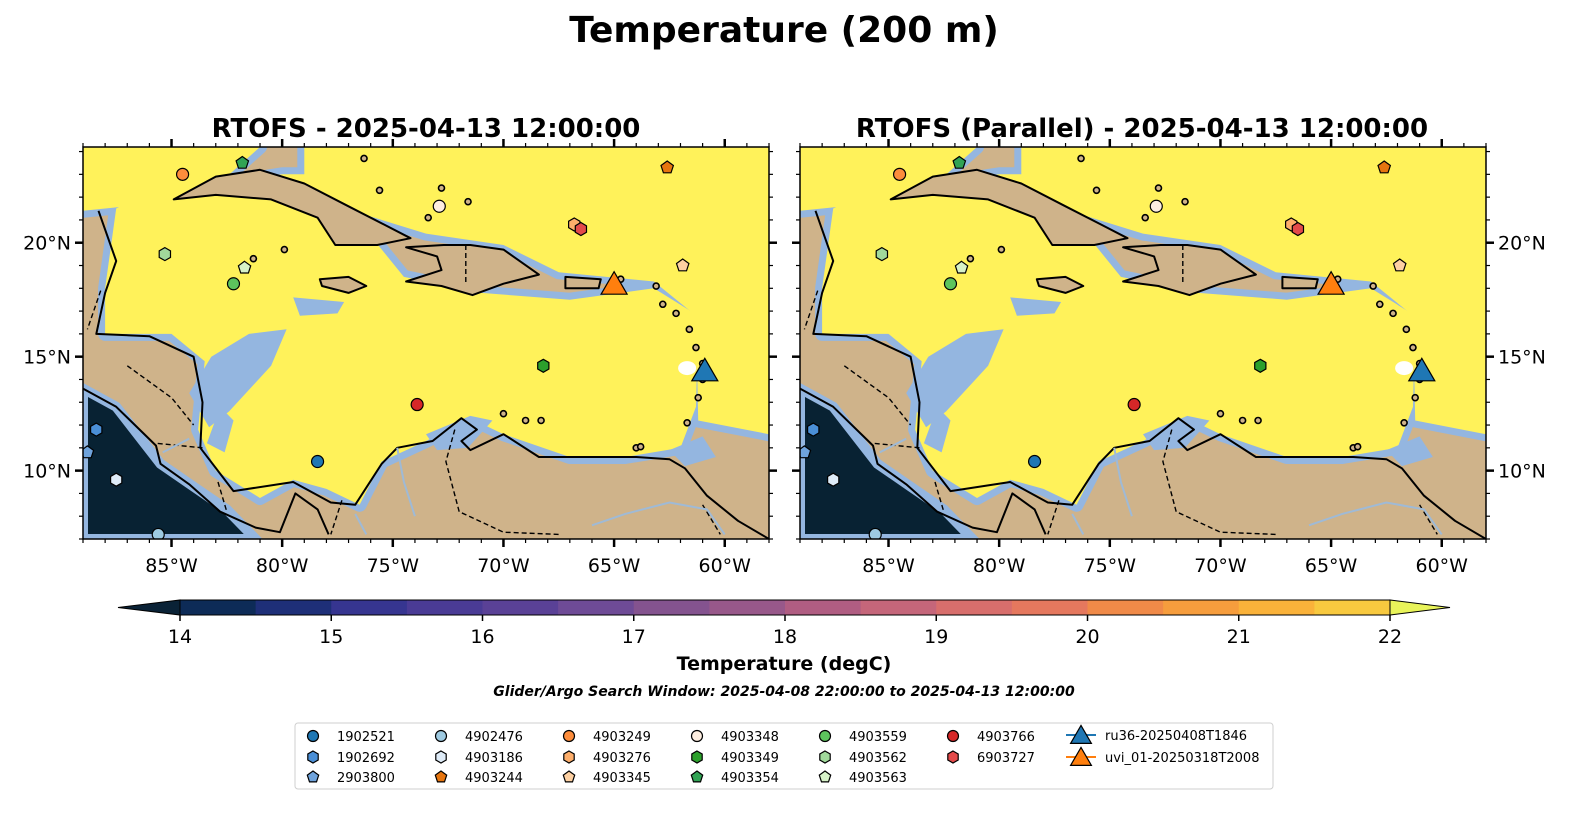 The width and height of the screenshot is (1582, 827). Describe the element at coordinates (1390, 637) in the screenshot. I see `colorbar-tick-label: 22` at that location.